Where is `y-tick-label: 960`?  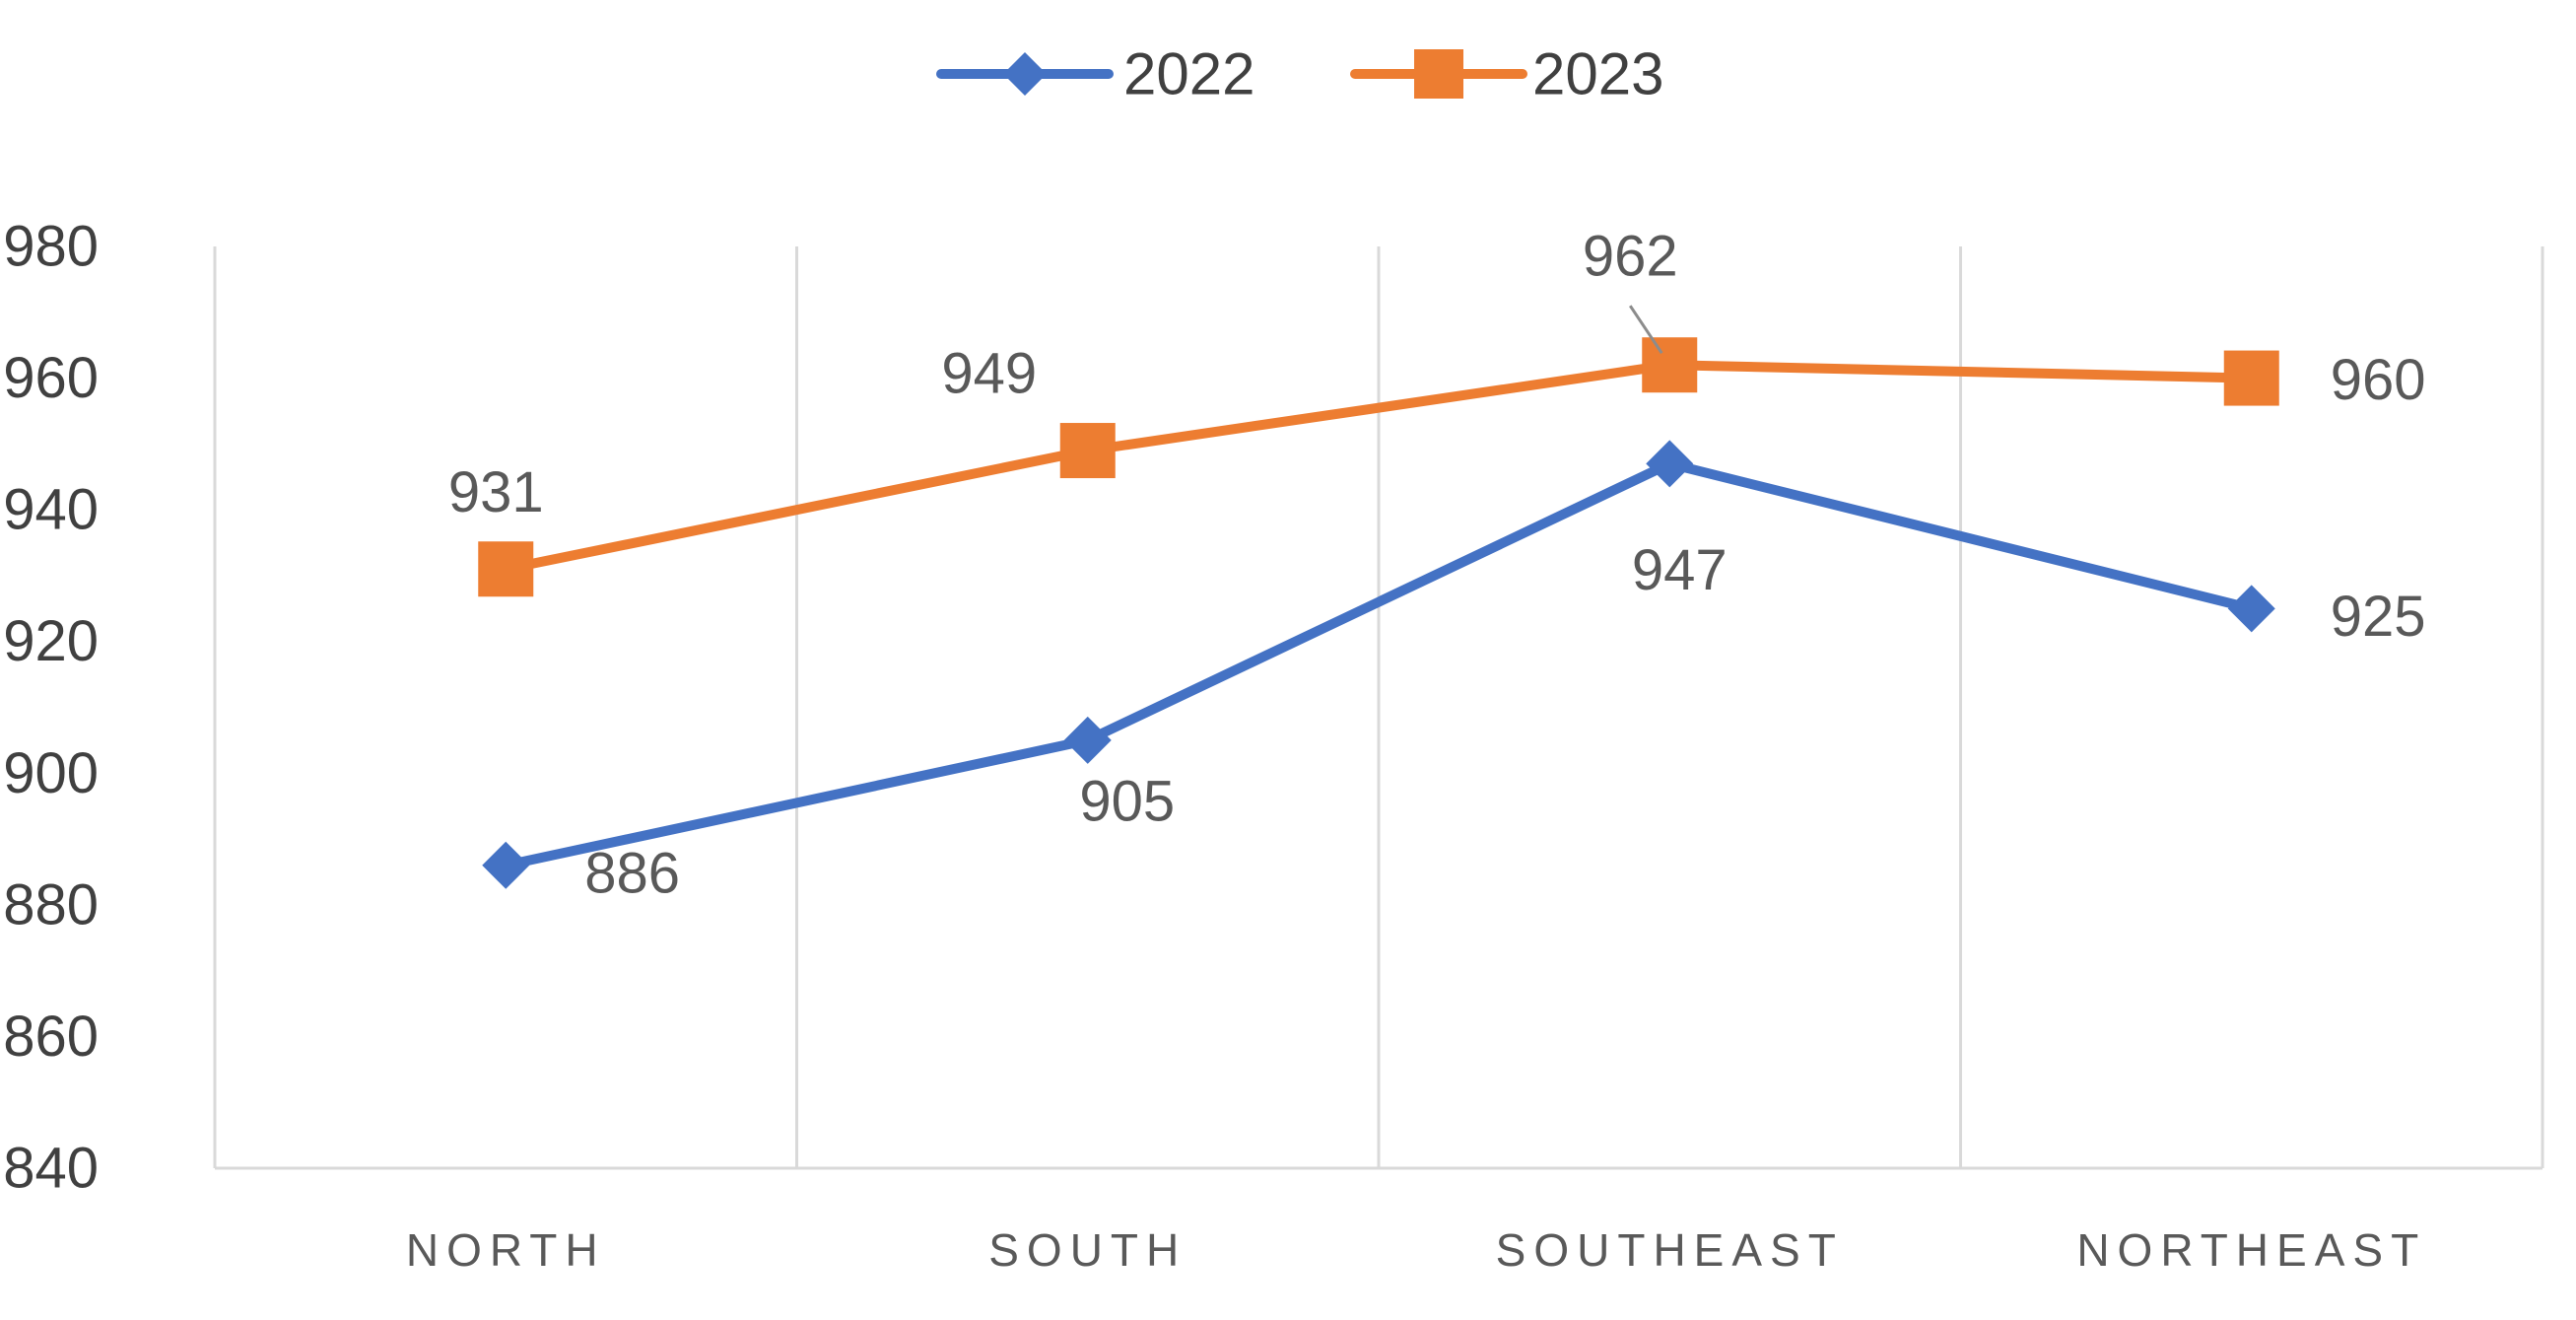
y-tick-label: 960 is located at coordinates (51, 378).